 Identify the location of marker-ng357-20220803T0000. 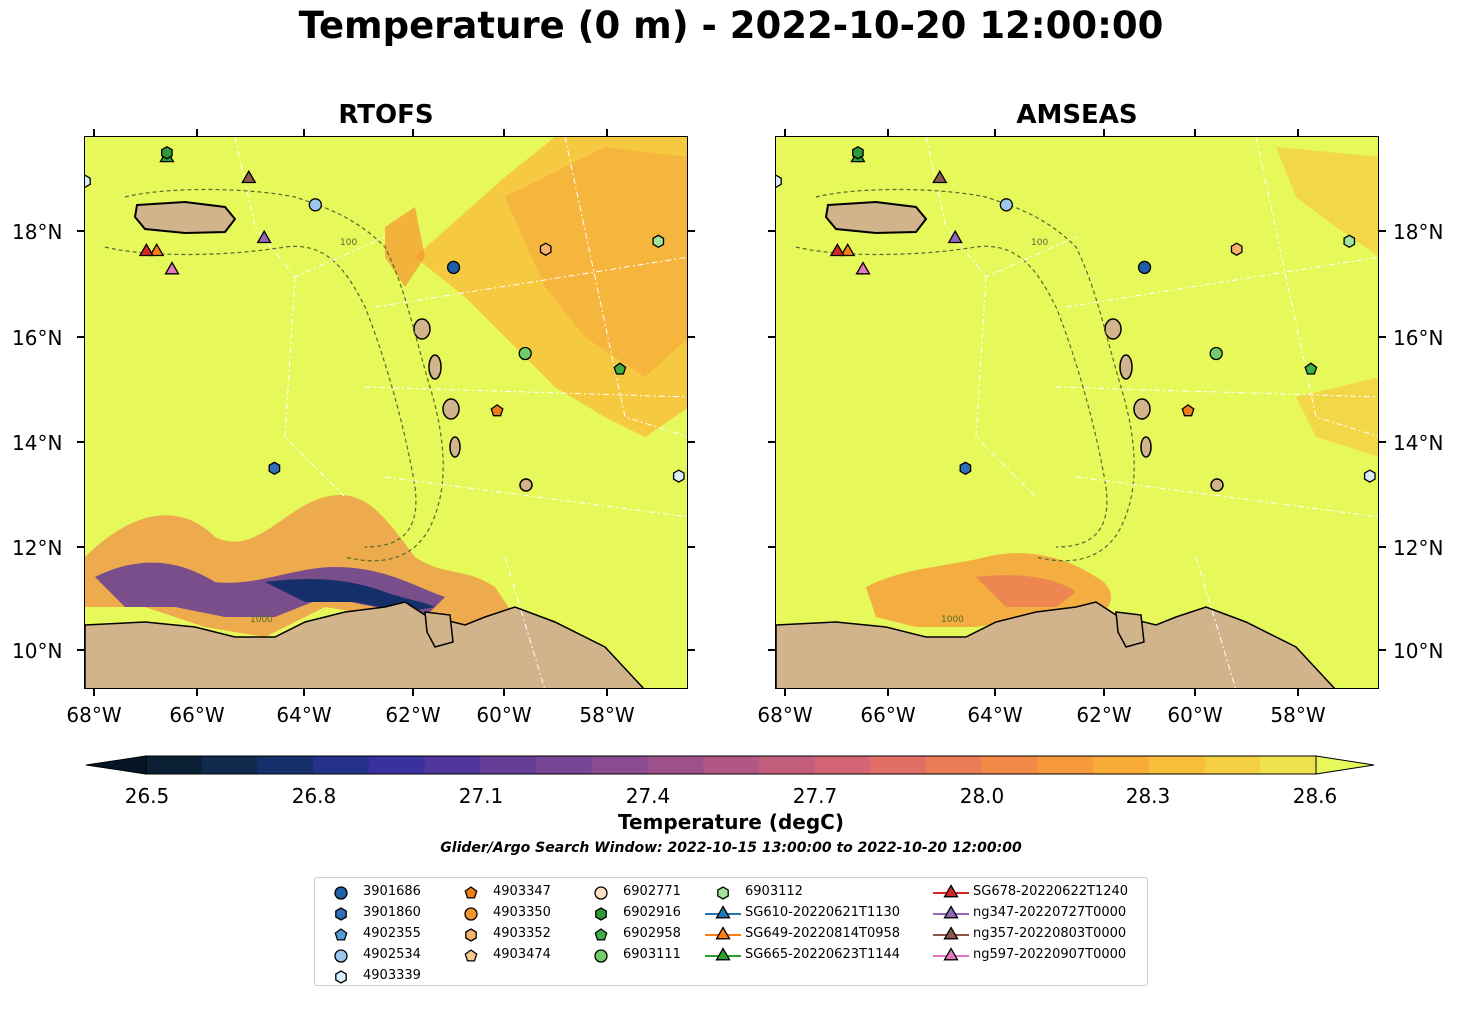
(249, 176).